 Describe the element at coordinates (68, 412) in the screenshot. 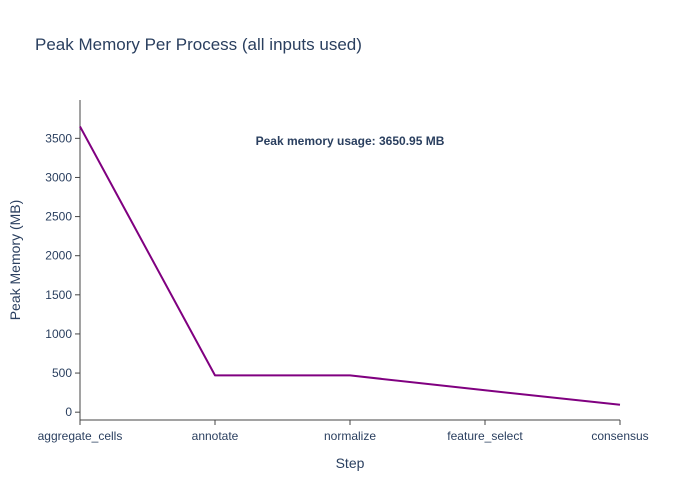

I see `y-tick-label: 0` at that location.